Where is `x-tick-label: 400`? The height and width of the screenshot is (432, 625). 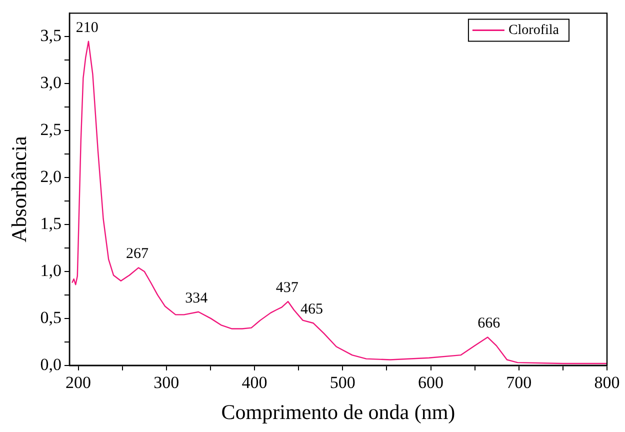
x-tick-label: 400 is located at coordinates (255, 382).